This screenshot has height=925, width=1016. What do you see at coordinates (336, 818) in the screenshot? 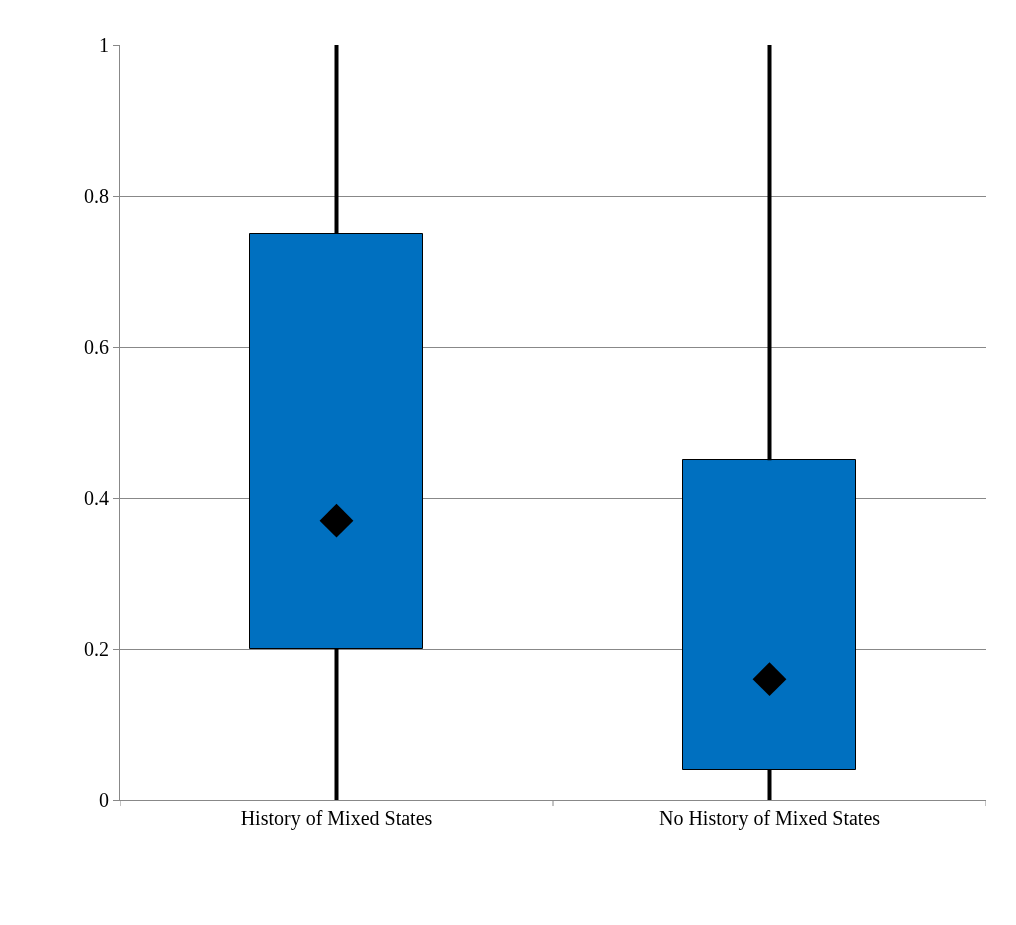
I see `x-tick-label: History of Mixed States` at bounding box center [336, 818].